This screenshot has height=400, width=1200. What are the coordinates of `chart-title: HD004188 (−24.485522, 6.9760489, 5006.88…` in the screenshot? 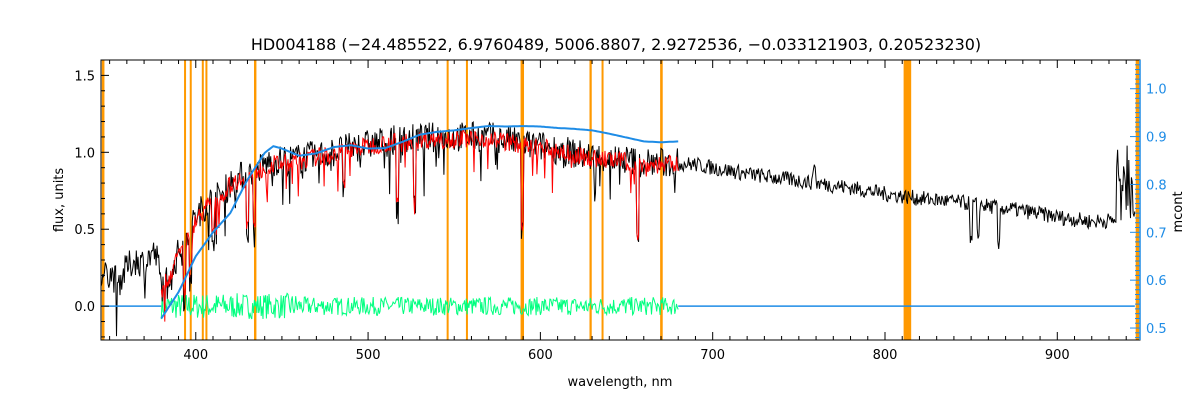 It's located at (616, 44).